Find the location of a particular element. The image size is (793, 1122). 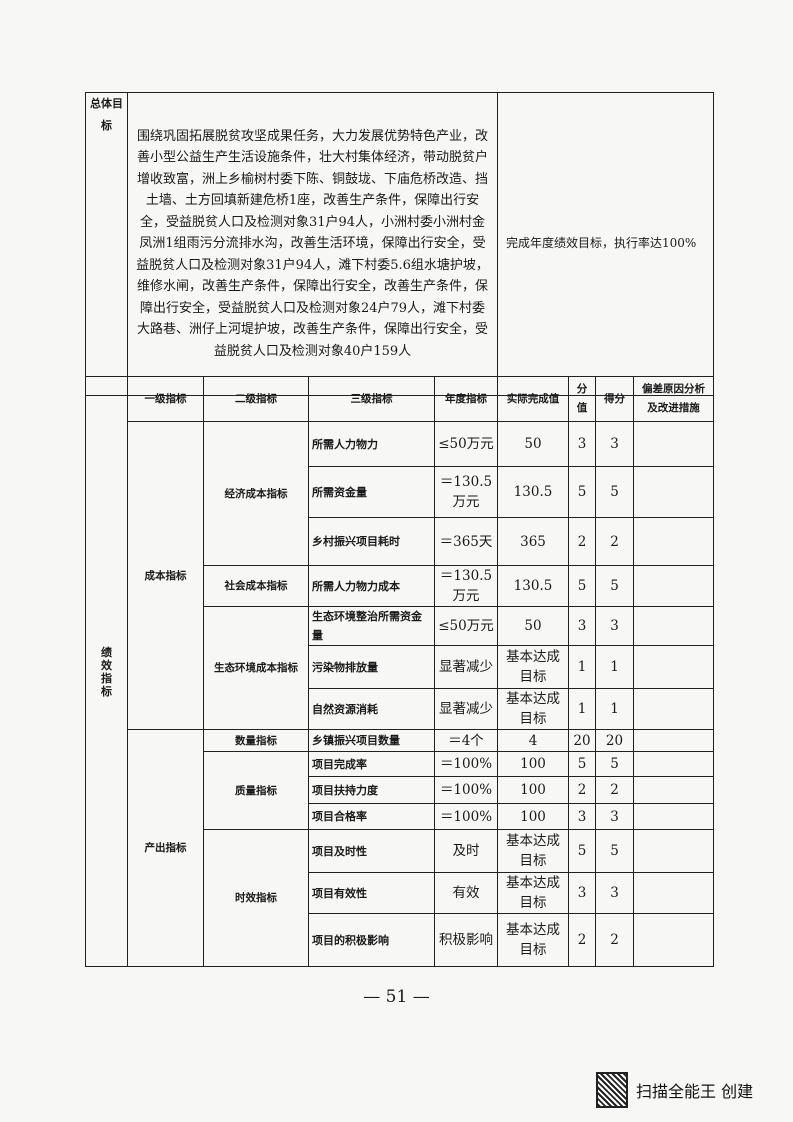

table-row: 污染物排放量 显著减少 基本达成目标 1 1 is located at coordinates (400, 667).